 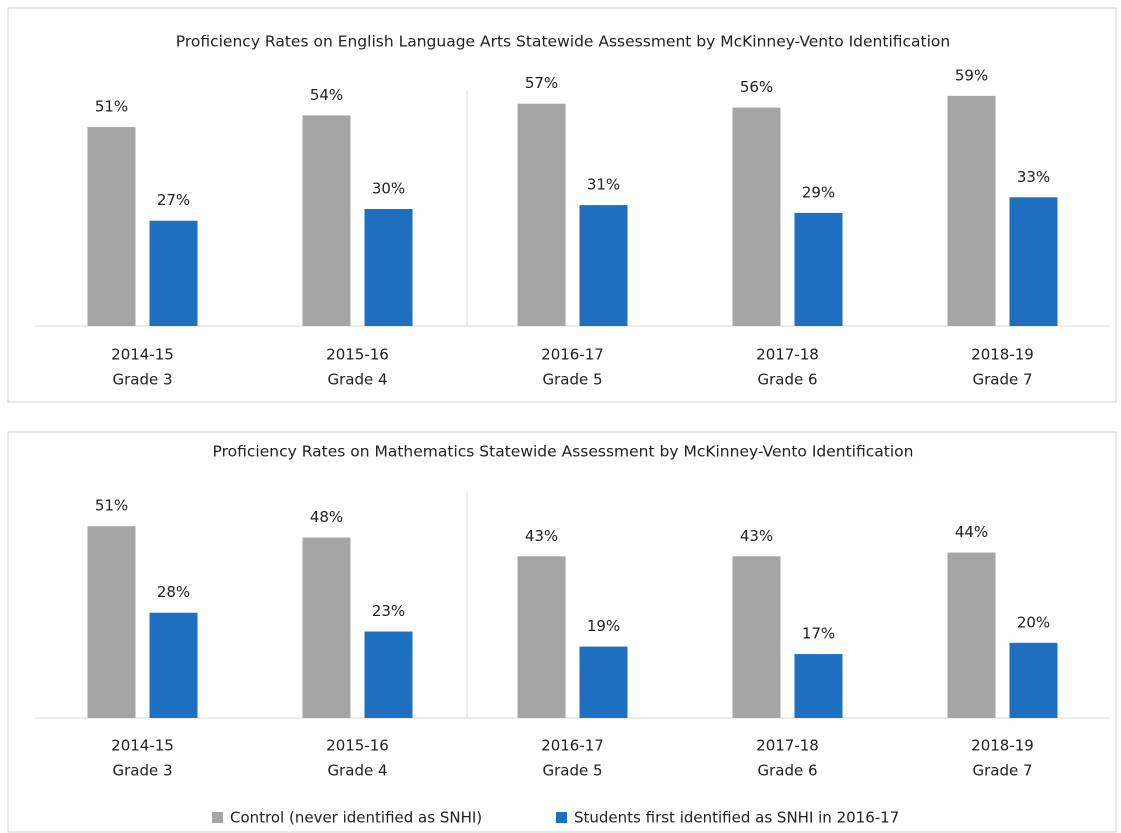 What do you see at coordinates (756, 87) in the screenshot?
I see `data-label: 56%` at bounding box center [756, 87].